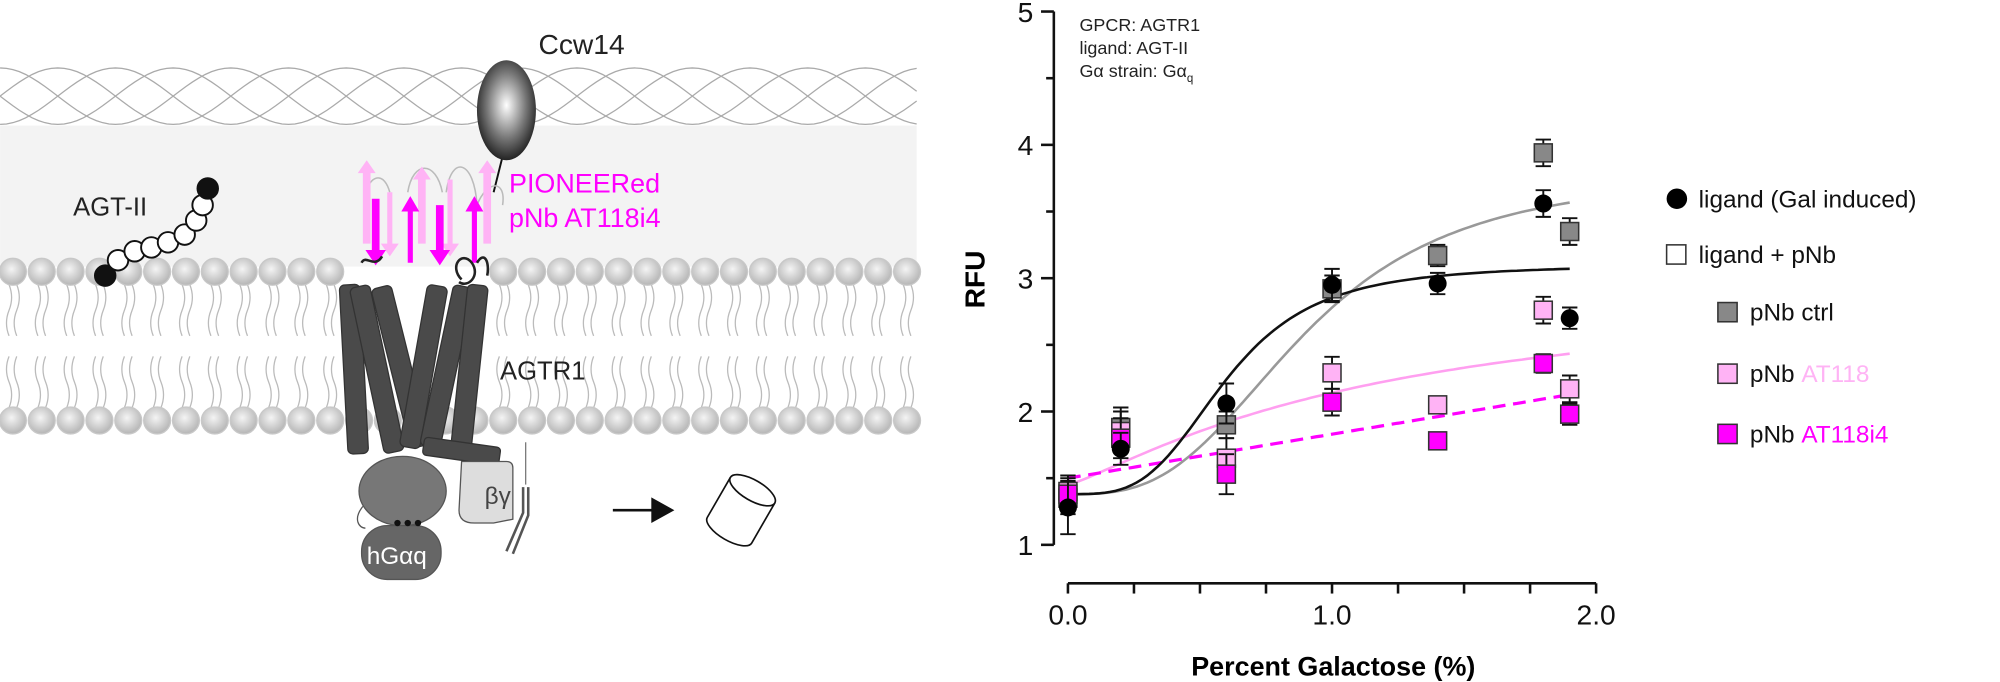  Describe the element at coordinates (1026, 278) in the screenshot. I see `y-tick-label: 3` at that location.